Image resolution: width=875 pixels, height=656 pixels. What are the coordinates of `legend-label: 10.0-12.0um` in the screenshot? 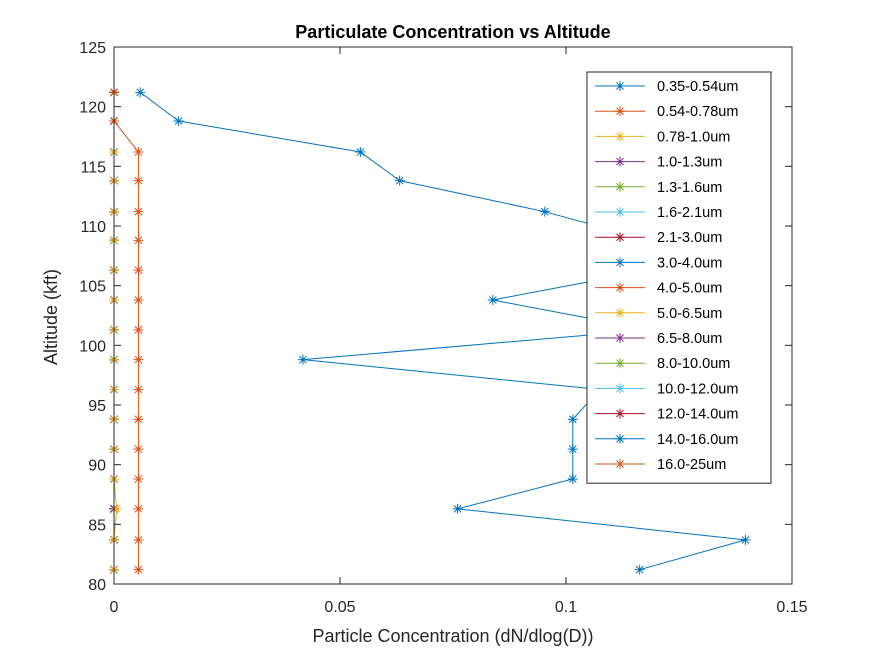 It's located at (697, 389).